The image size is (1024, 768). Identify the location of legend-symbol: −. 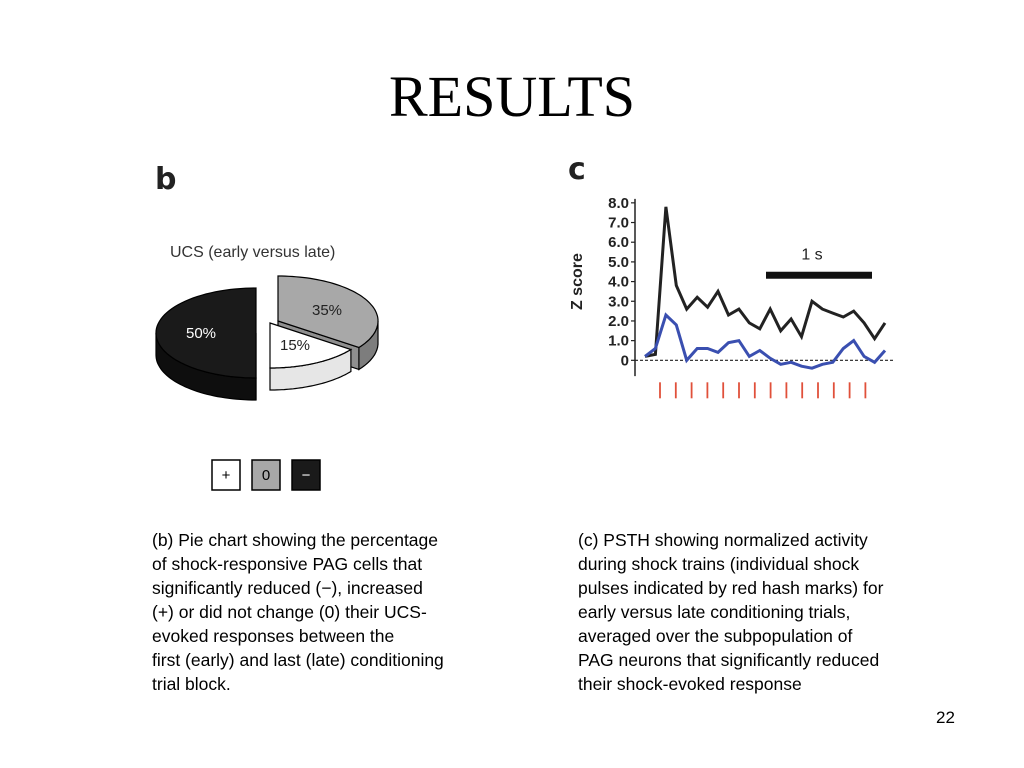
(306, 475).